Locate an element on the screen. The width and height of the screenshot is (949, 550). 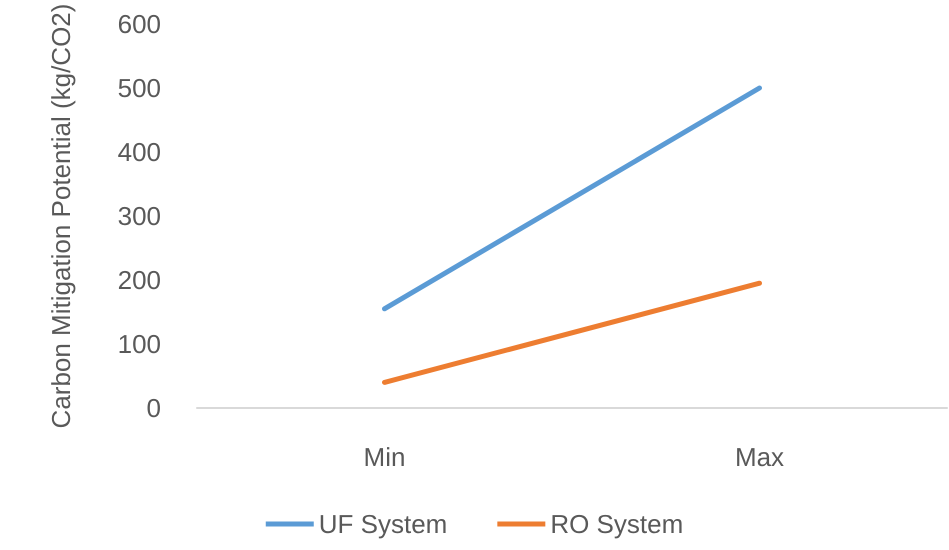
legend-label: UF System is located at coordinates (383, 524).